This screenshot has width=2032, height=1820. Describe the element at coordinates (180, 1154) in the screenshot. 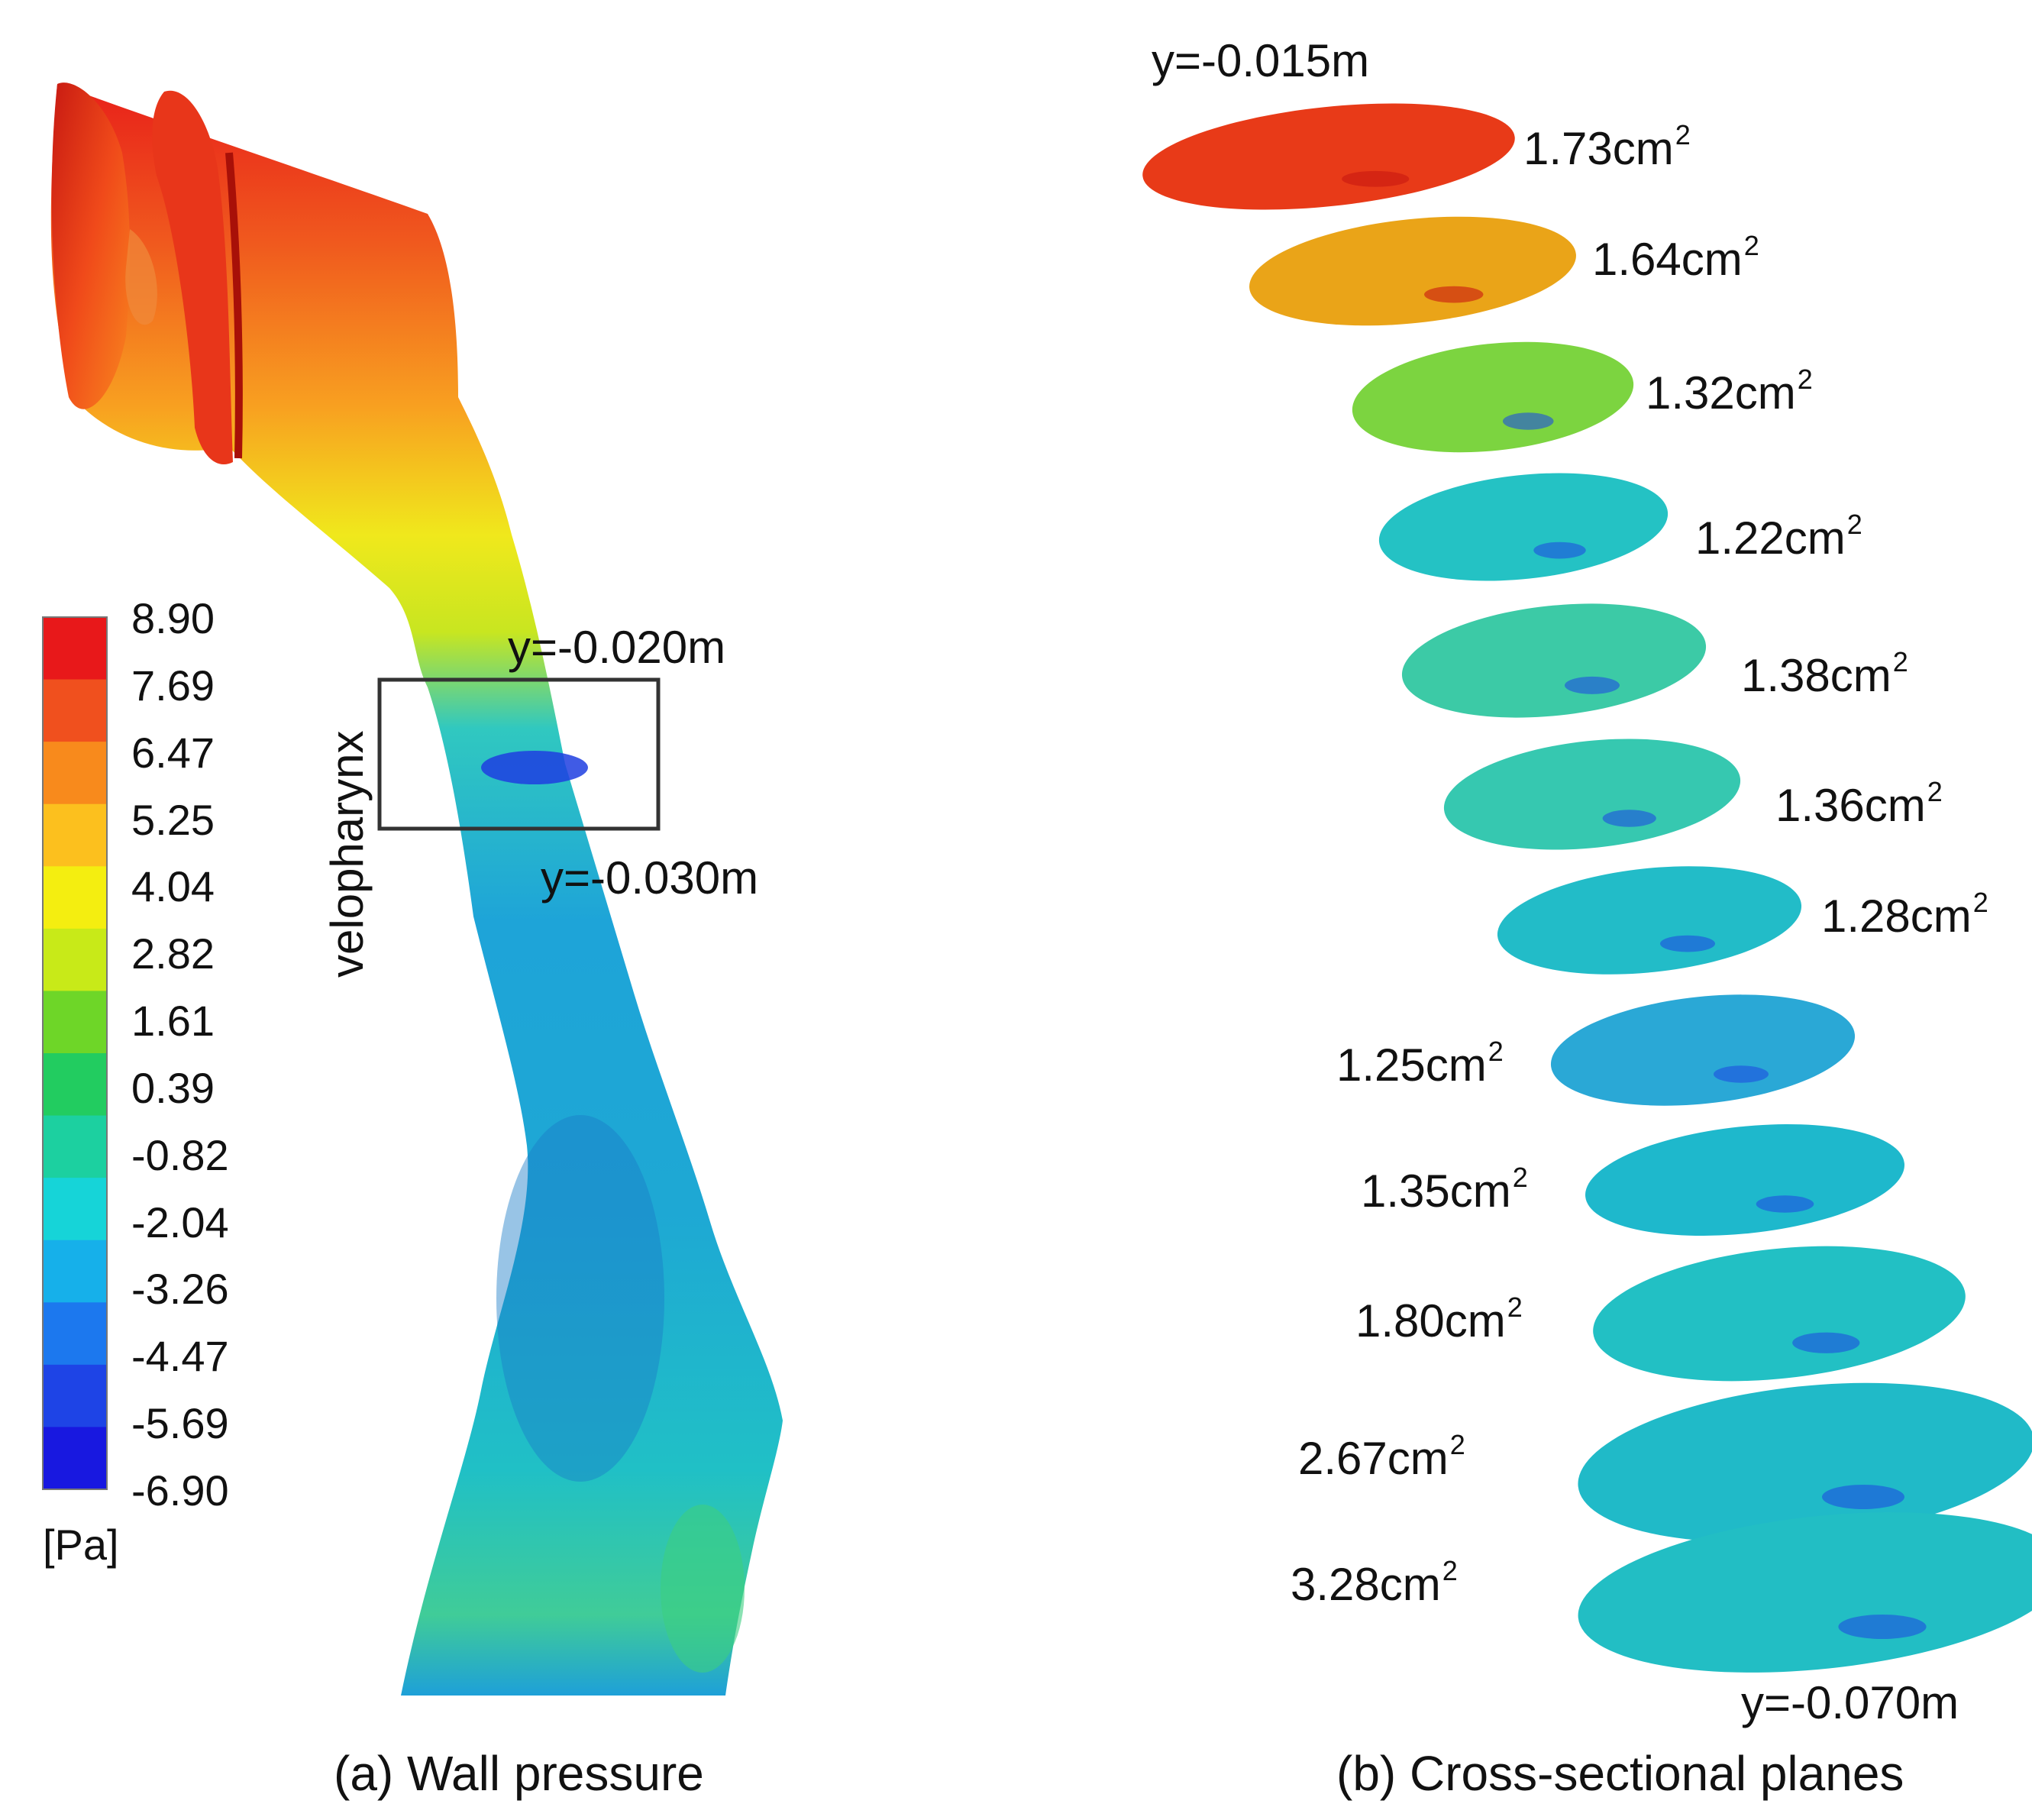

I see `colorbar-tick-label: -0.82` at that location.